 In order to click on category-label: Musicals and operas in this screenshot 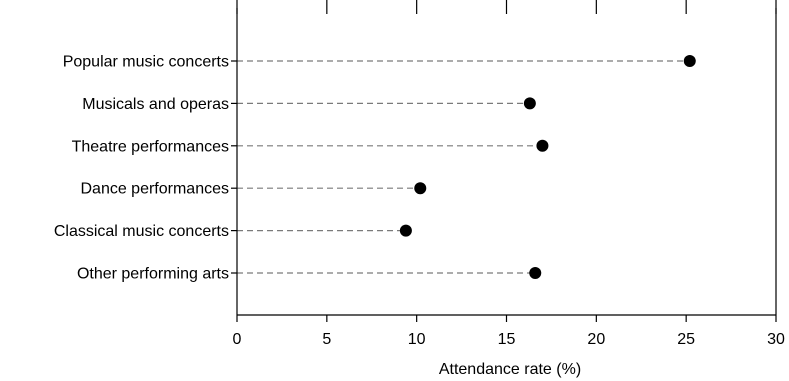, I will do `click(155, 104)`.